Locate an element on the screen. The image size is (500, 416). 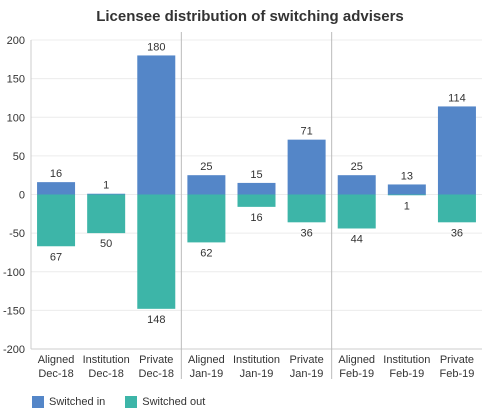
y-tick-label: 150 is located at coordinates (16, 80).